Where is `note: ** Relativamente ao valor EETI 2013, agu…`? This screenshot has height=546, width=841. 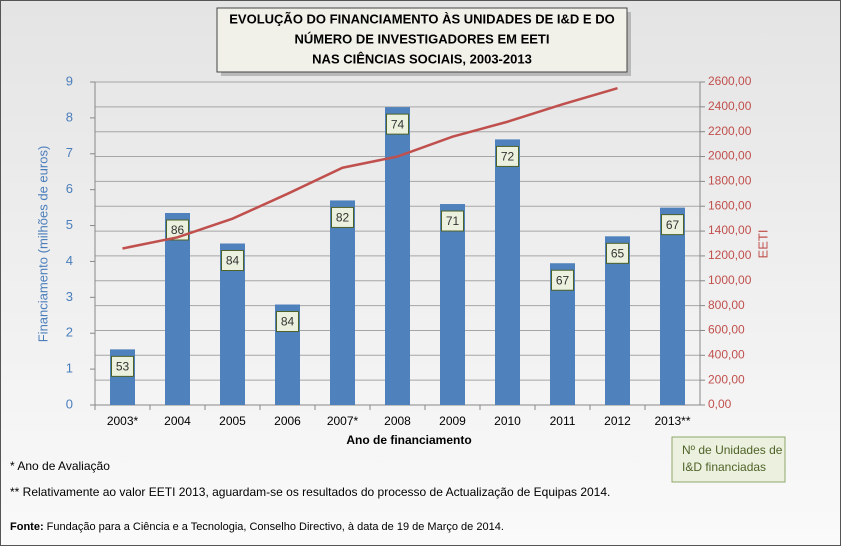
note: ** Relativamente ao valor EETI 2013, agu… is located at coordinates (310, 492).